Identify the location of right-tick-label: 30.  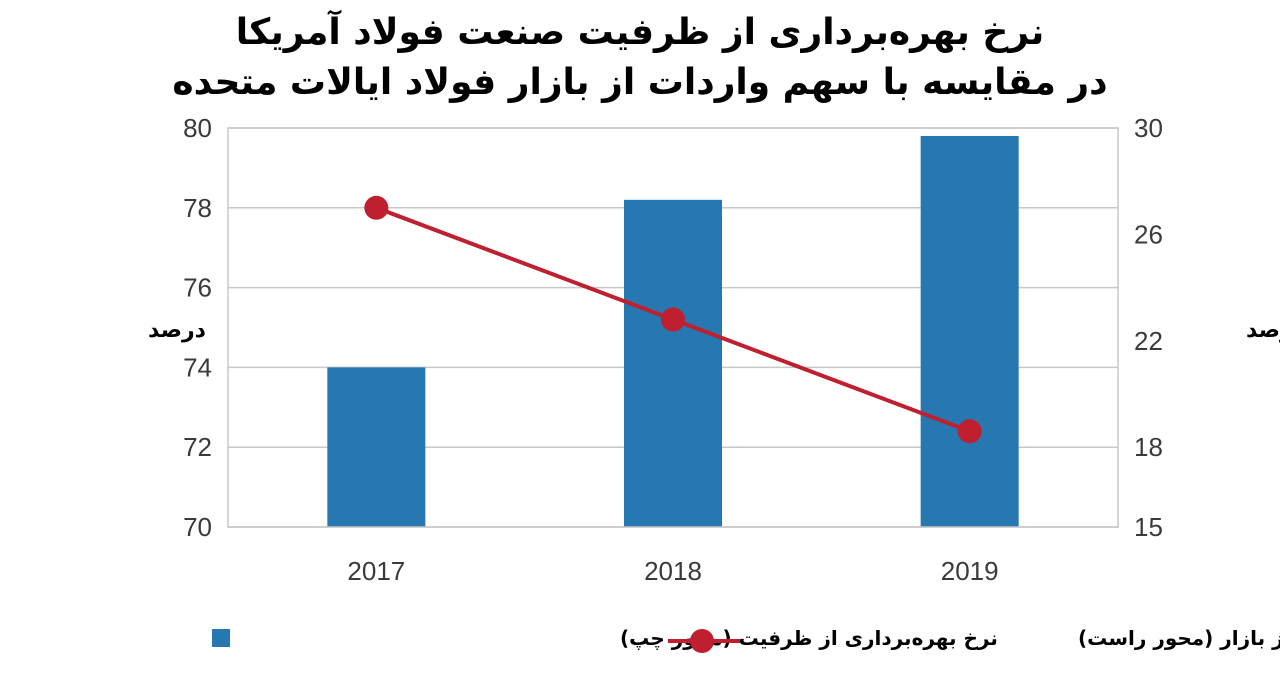
(1148, 128).